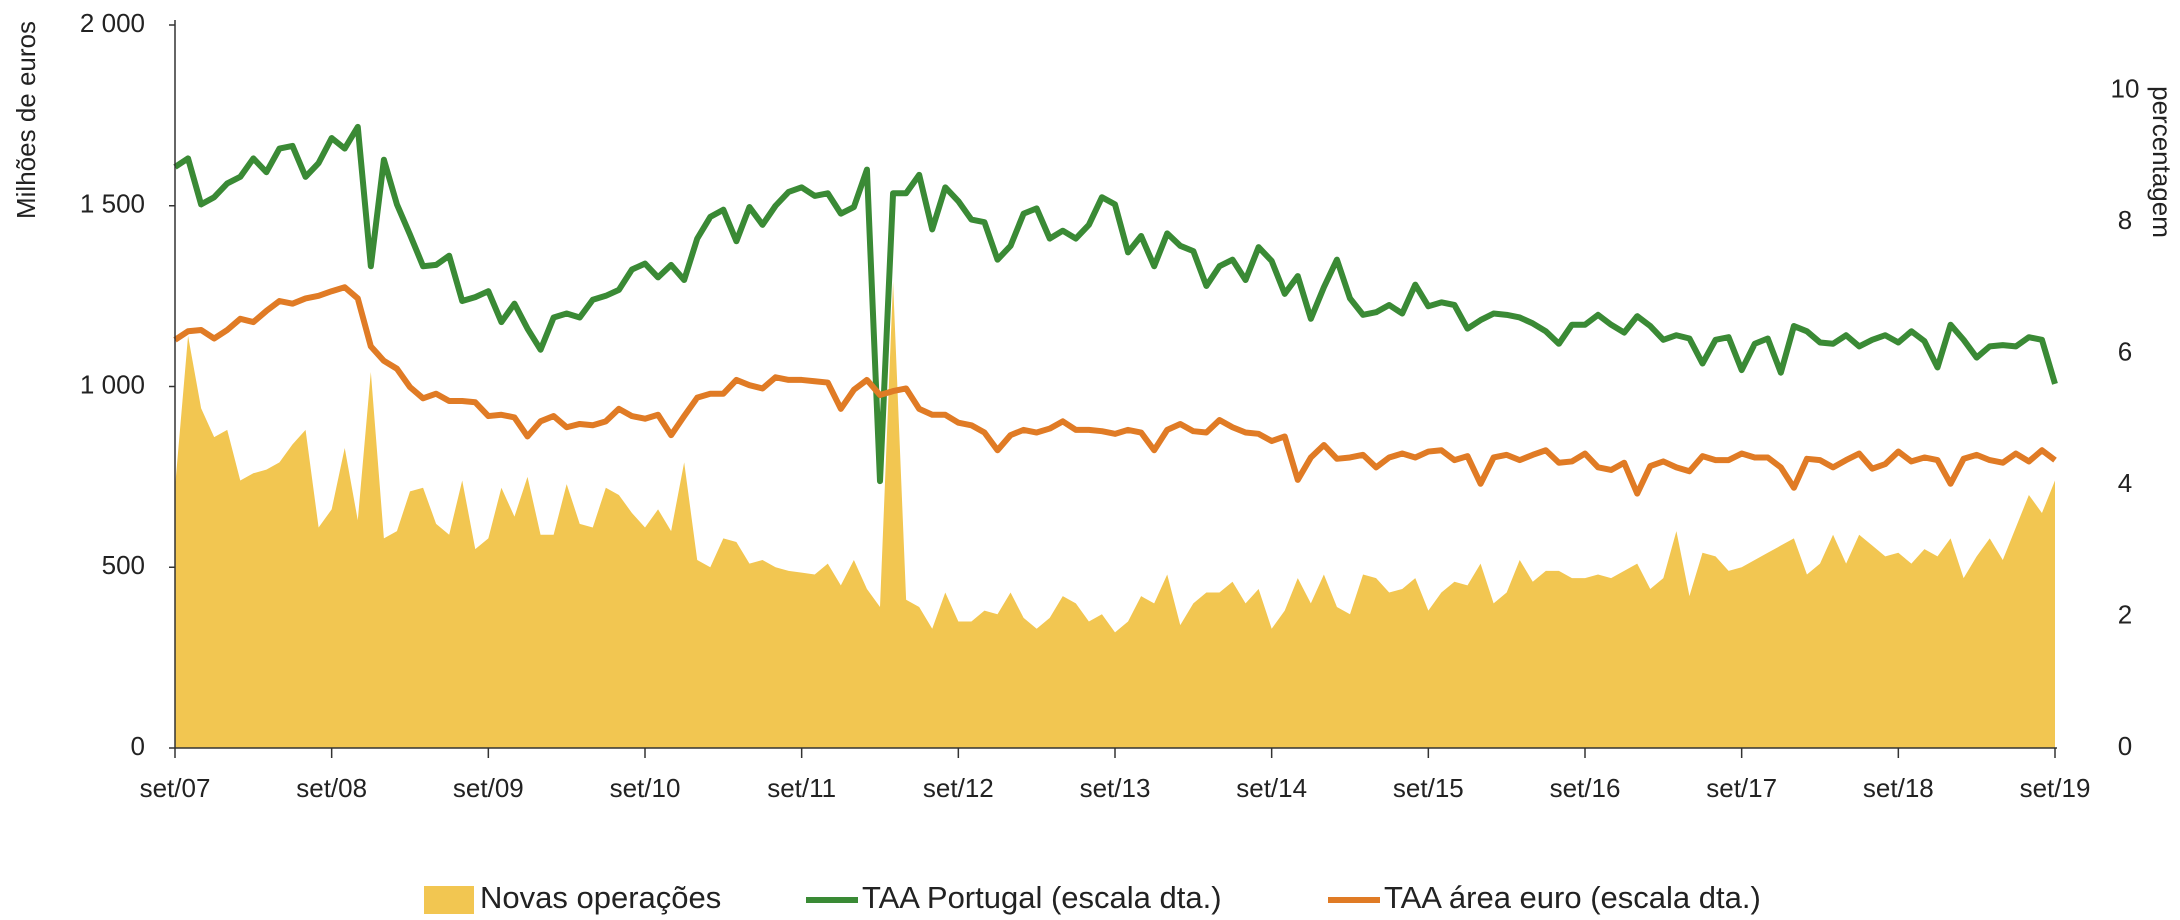 The image size is (2180, 920). What do you see at coordinates (958, 788) in the screenshot?
I see `x-tick-label: set/12` at bounding box center [958, 788].